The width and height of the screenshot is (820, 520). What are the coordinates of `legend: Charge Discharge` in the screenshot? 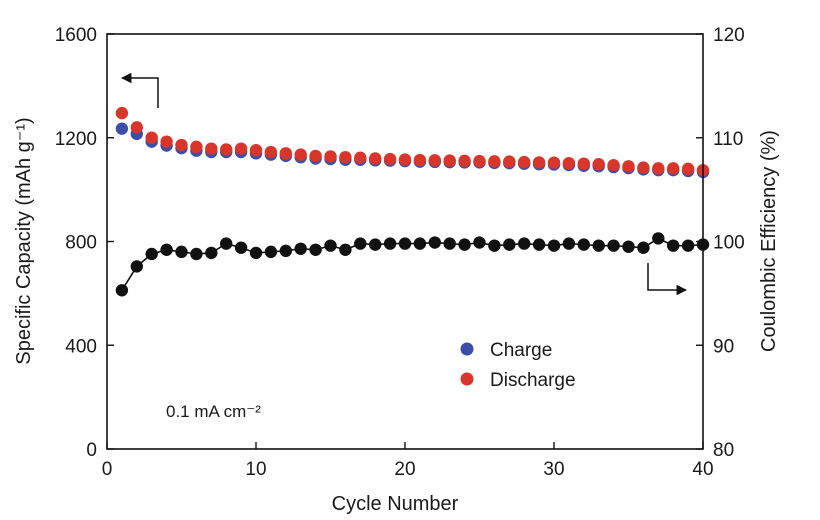 It's located at (518, 365).